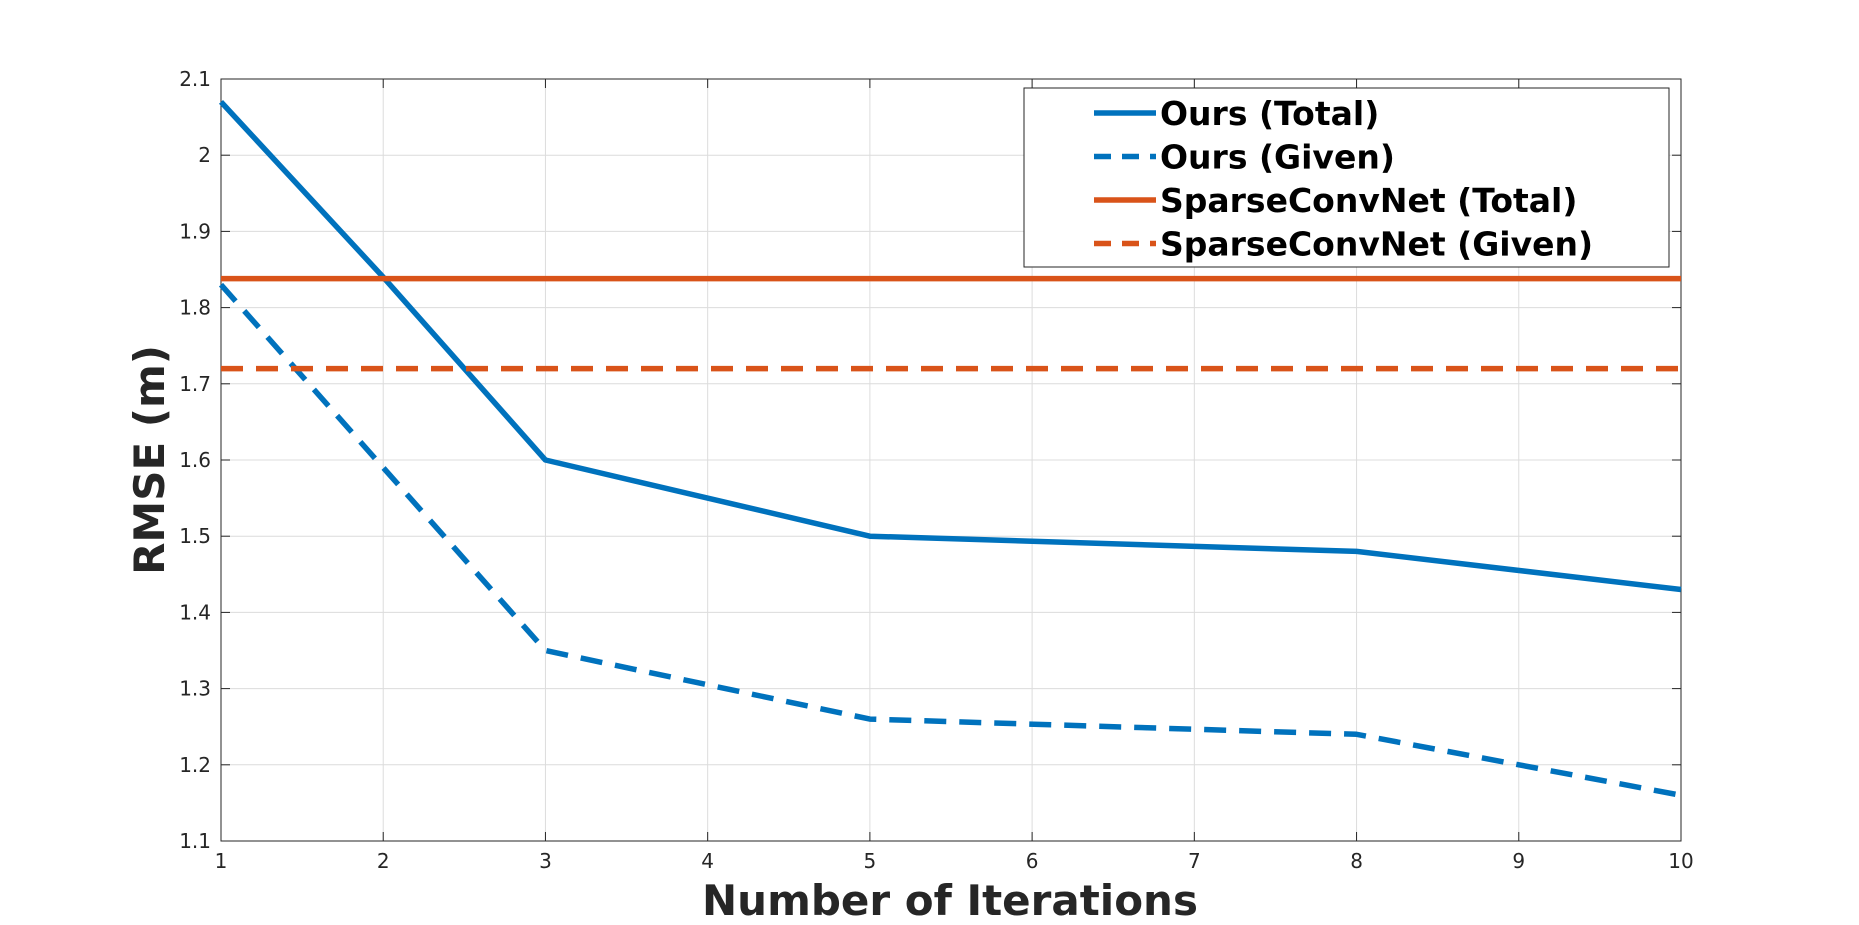 Image resolution: width=1859 pixels, height=925 pixels. What do you see at coordinates (1376, 244) in the screenshot?
I see `legend-label-3: SparseConvNet (Given)` at bounding box center [1376, 244].